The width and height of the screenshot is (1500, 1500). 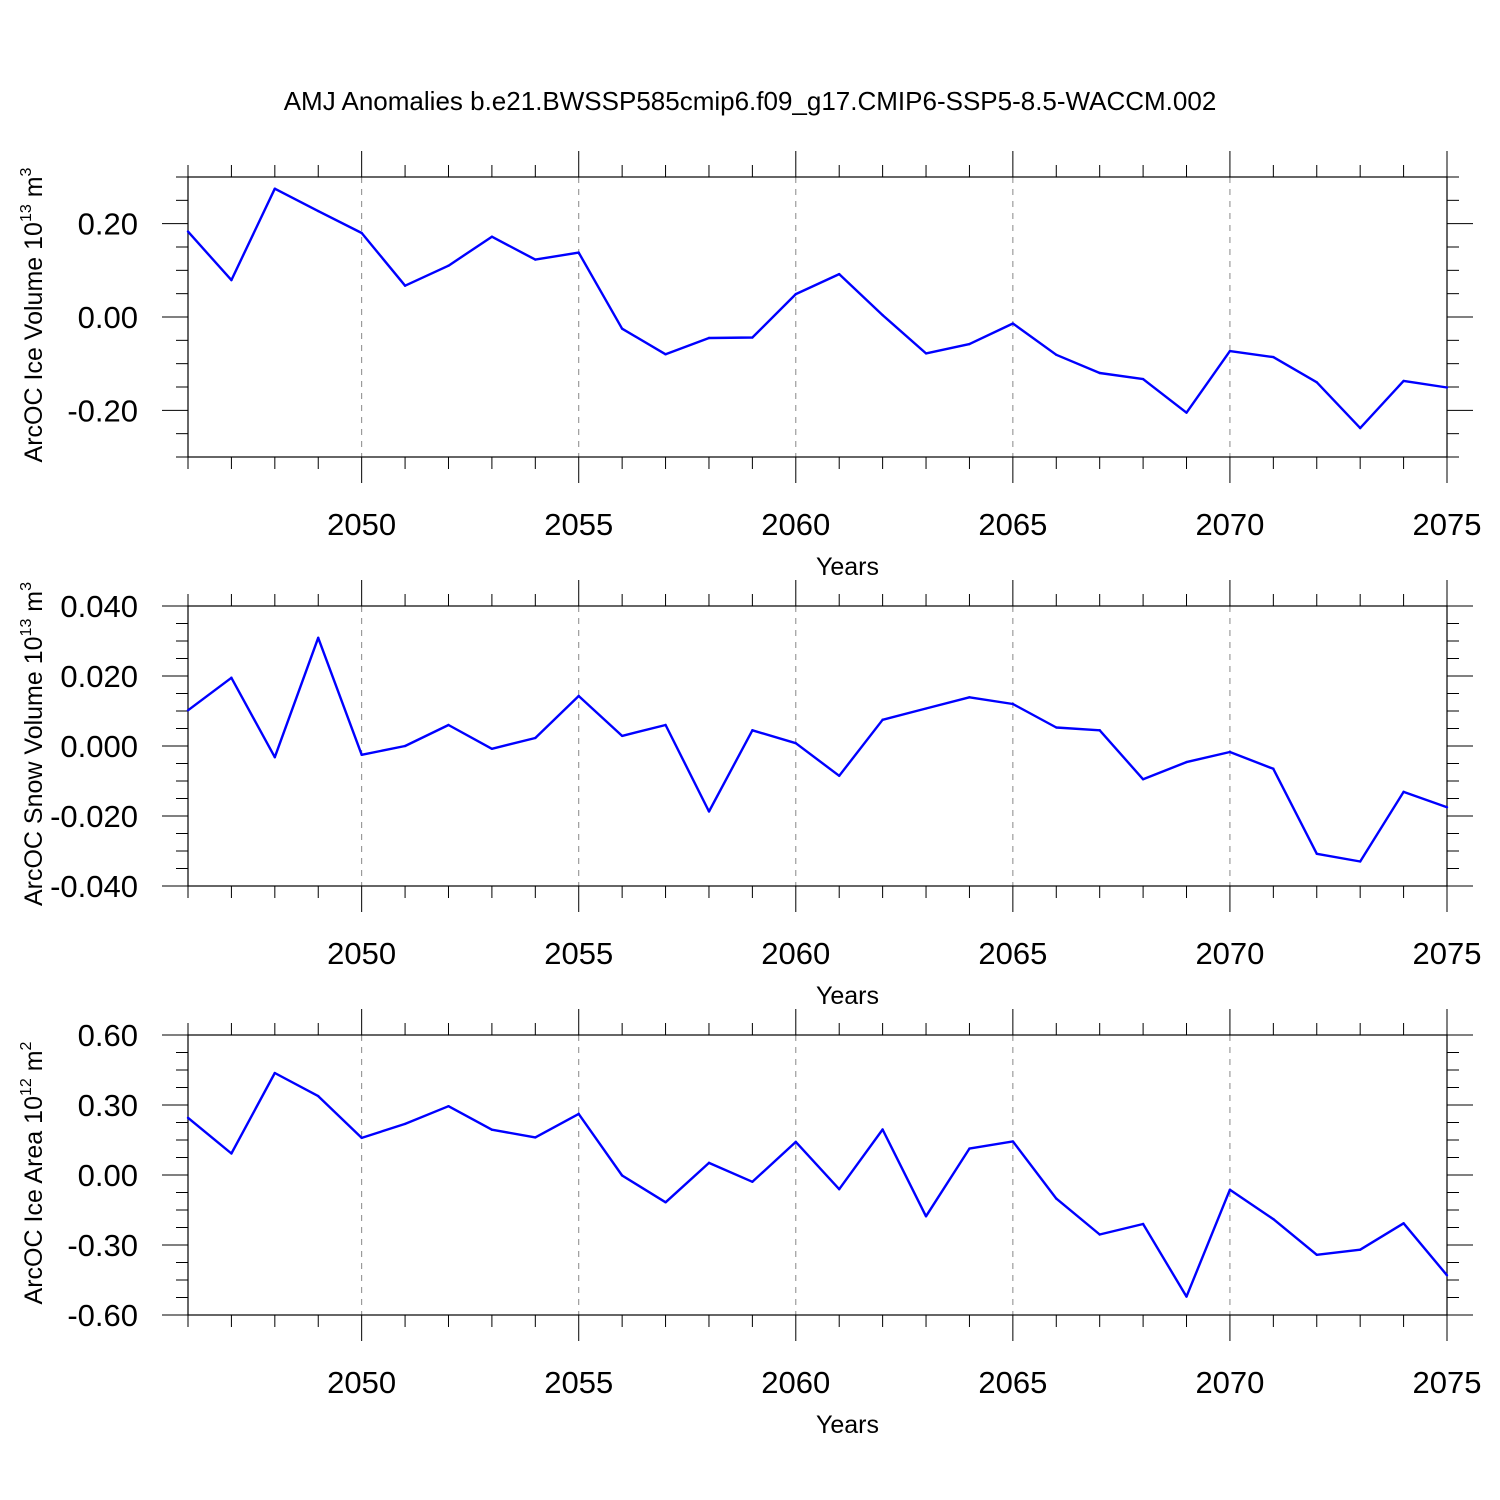 What do you see at coordinates (108, 1105) in the screenshot?
I see `y-tick-label: 0.30` at bounding box center [108, 1105].